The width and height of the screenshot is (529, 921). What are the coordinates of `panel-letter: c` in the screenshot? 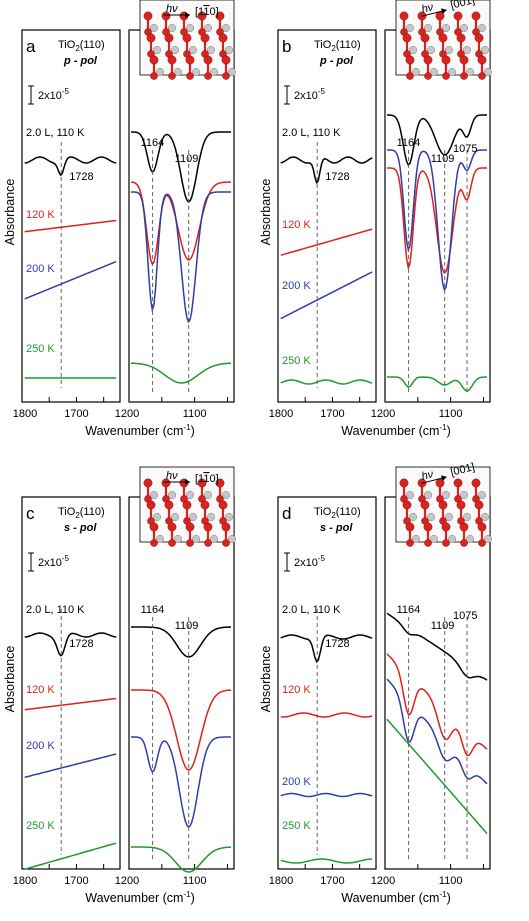 It's located at (30, 513).